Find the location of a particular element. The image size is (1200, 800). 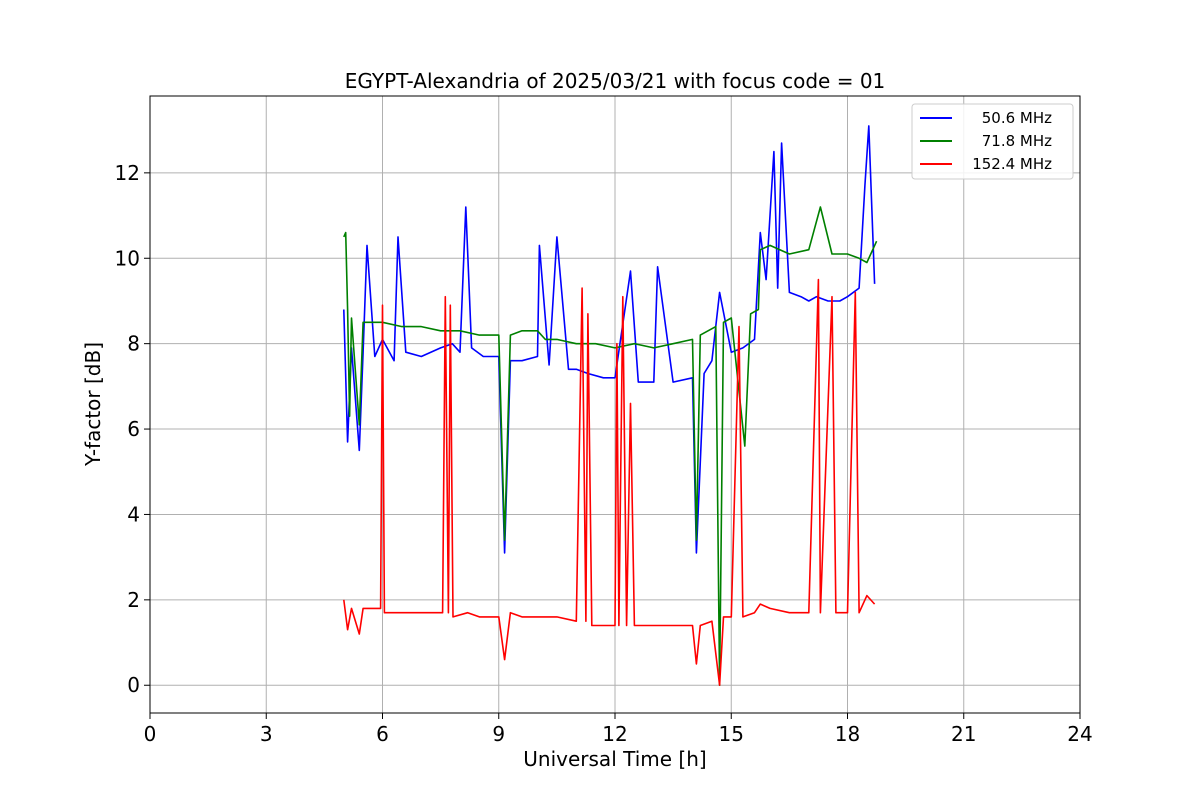

x-axis: 0 3 6 9 12 15 18 21 24 is located at coordinates (618, 729).